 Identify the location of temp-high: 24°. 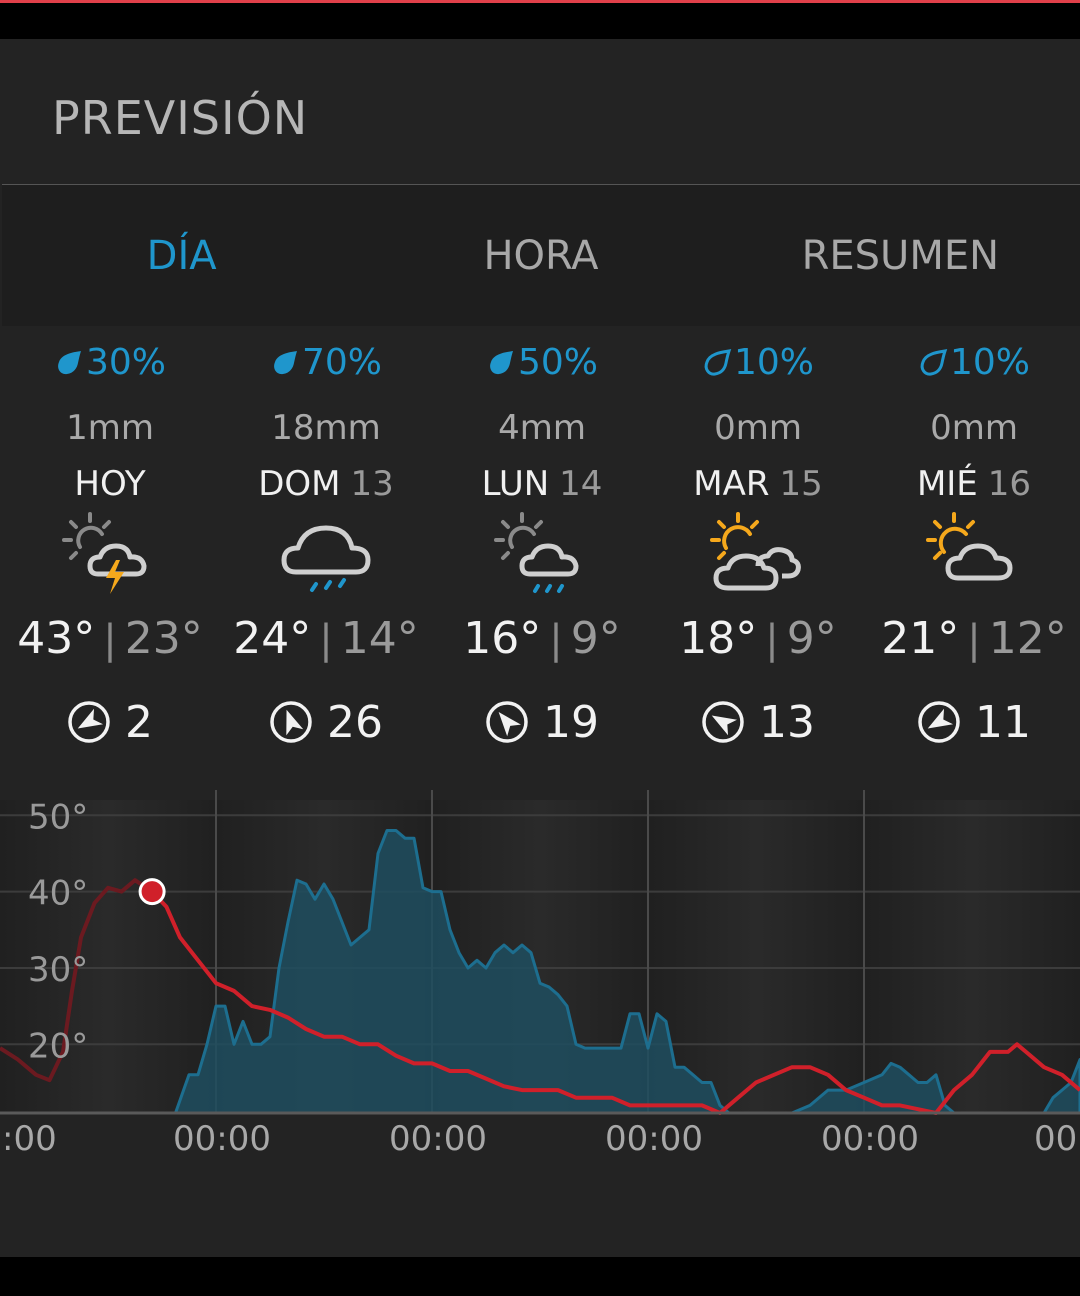
(272, 638).